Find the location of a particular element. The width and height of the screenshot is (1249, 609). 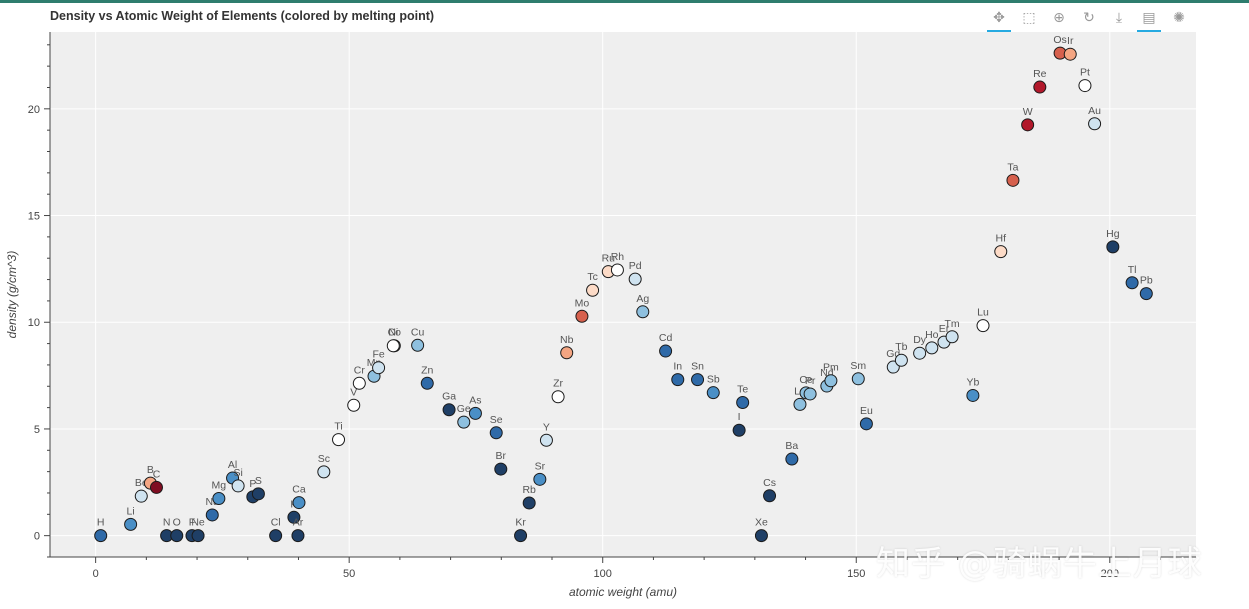

data-point-sm is located at coordinates (858, 379).